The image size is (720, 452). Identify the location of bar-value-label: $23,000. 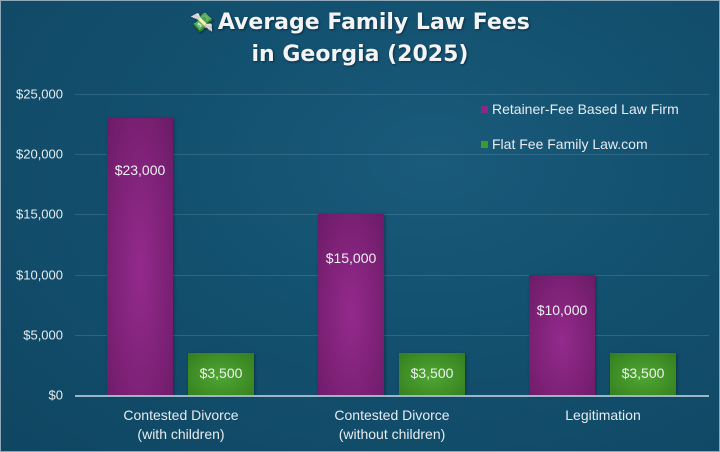
(140, 170).